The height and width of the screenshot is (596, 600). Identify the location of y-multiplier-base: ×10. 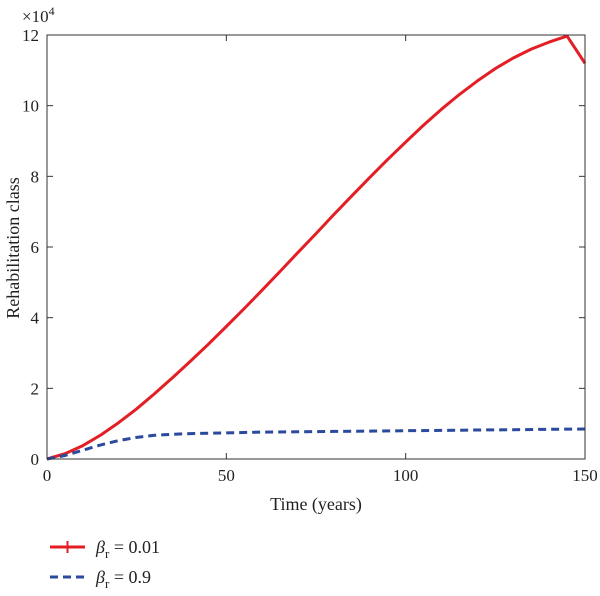
(35, 16).